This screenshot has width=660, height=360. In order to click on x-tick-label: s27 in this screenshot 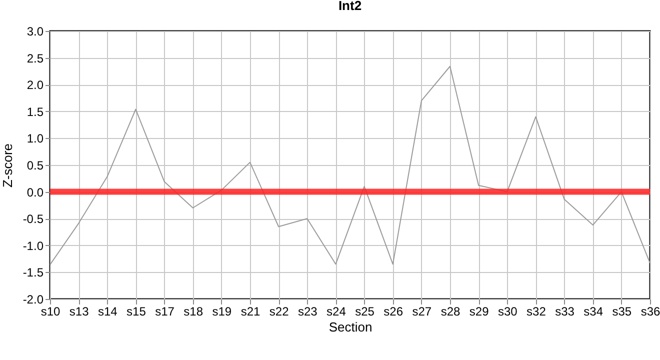, I will do `click(422, 311)`.